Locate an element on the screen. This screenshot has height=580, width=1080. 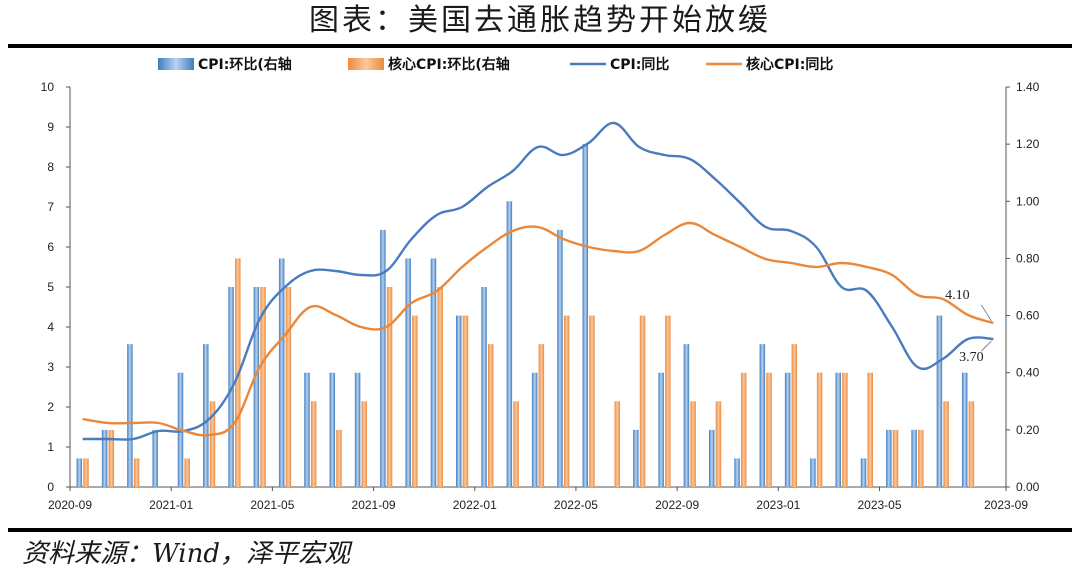
x-tick-label: 2021-09 is located at coordinates (374, 505).